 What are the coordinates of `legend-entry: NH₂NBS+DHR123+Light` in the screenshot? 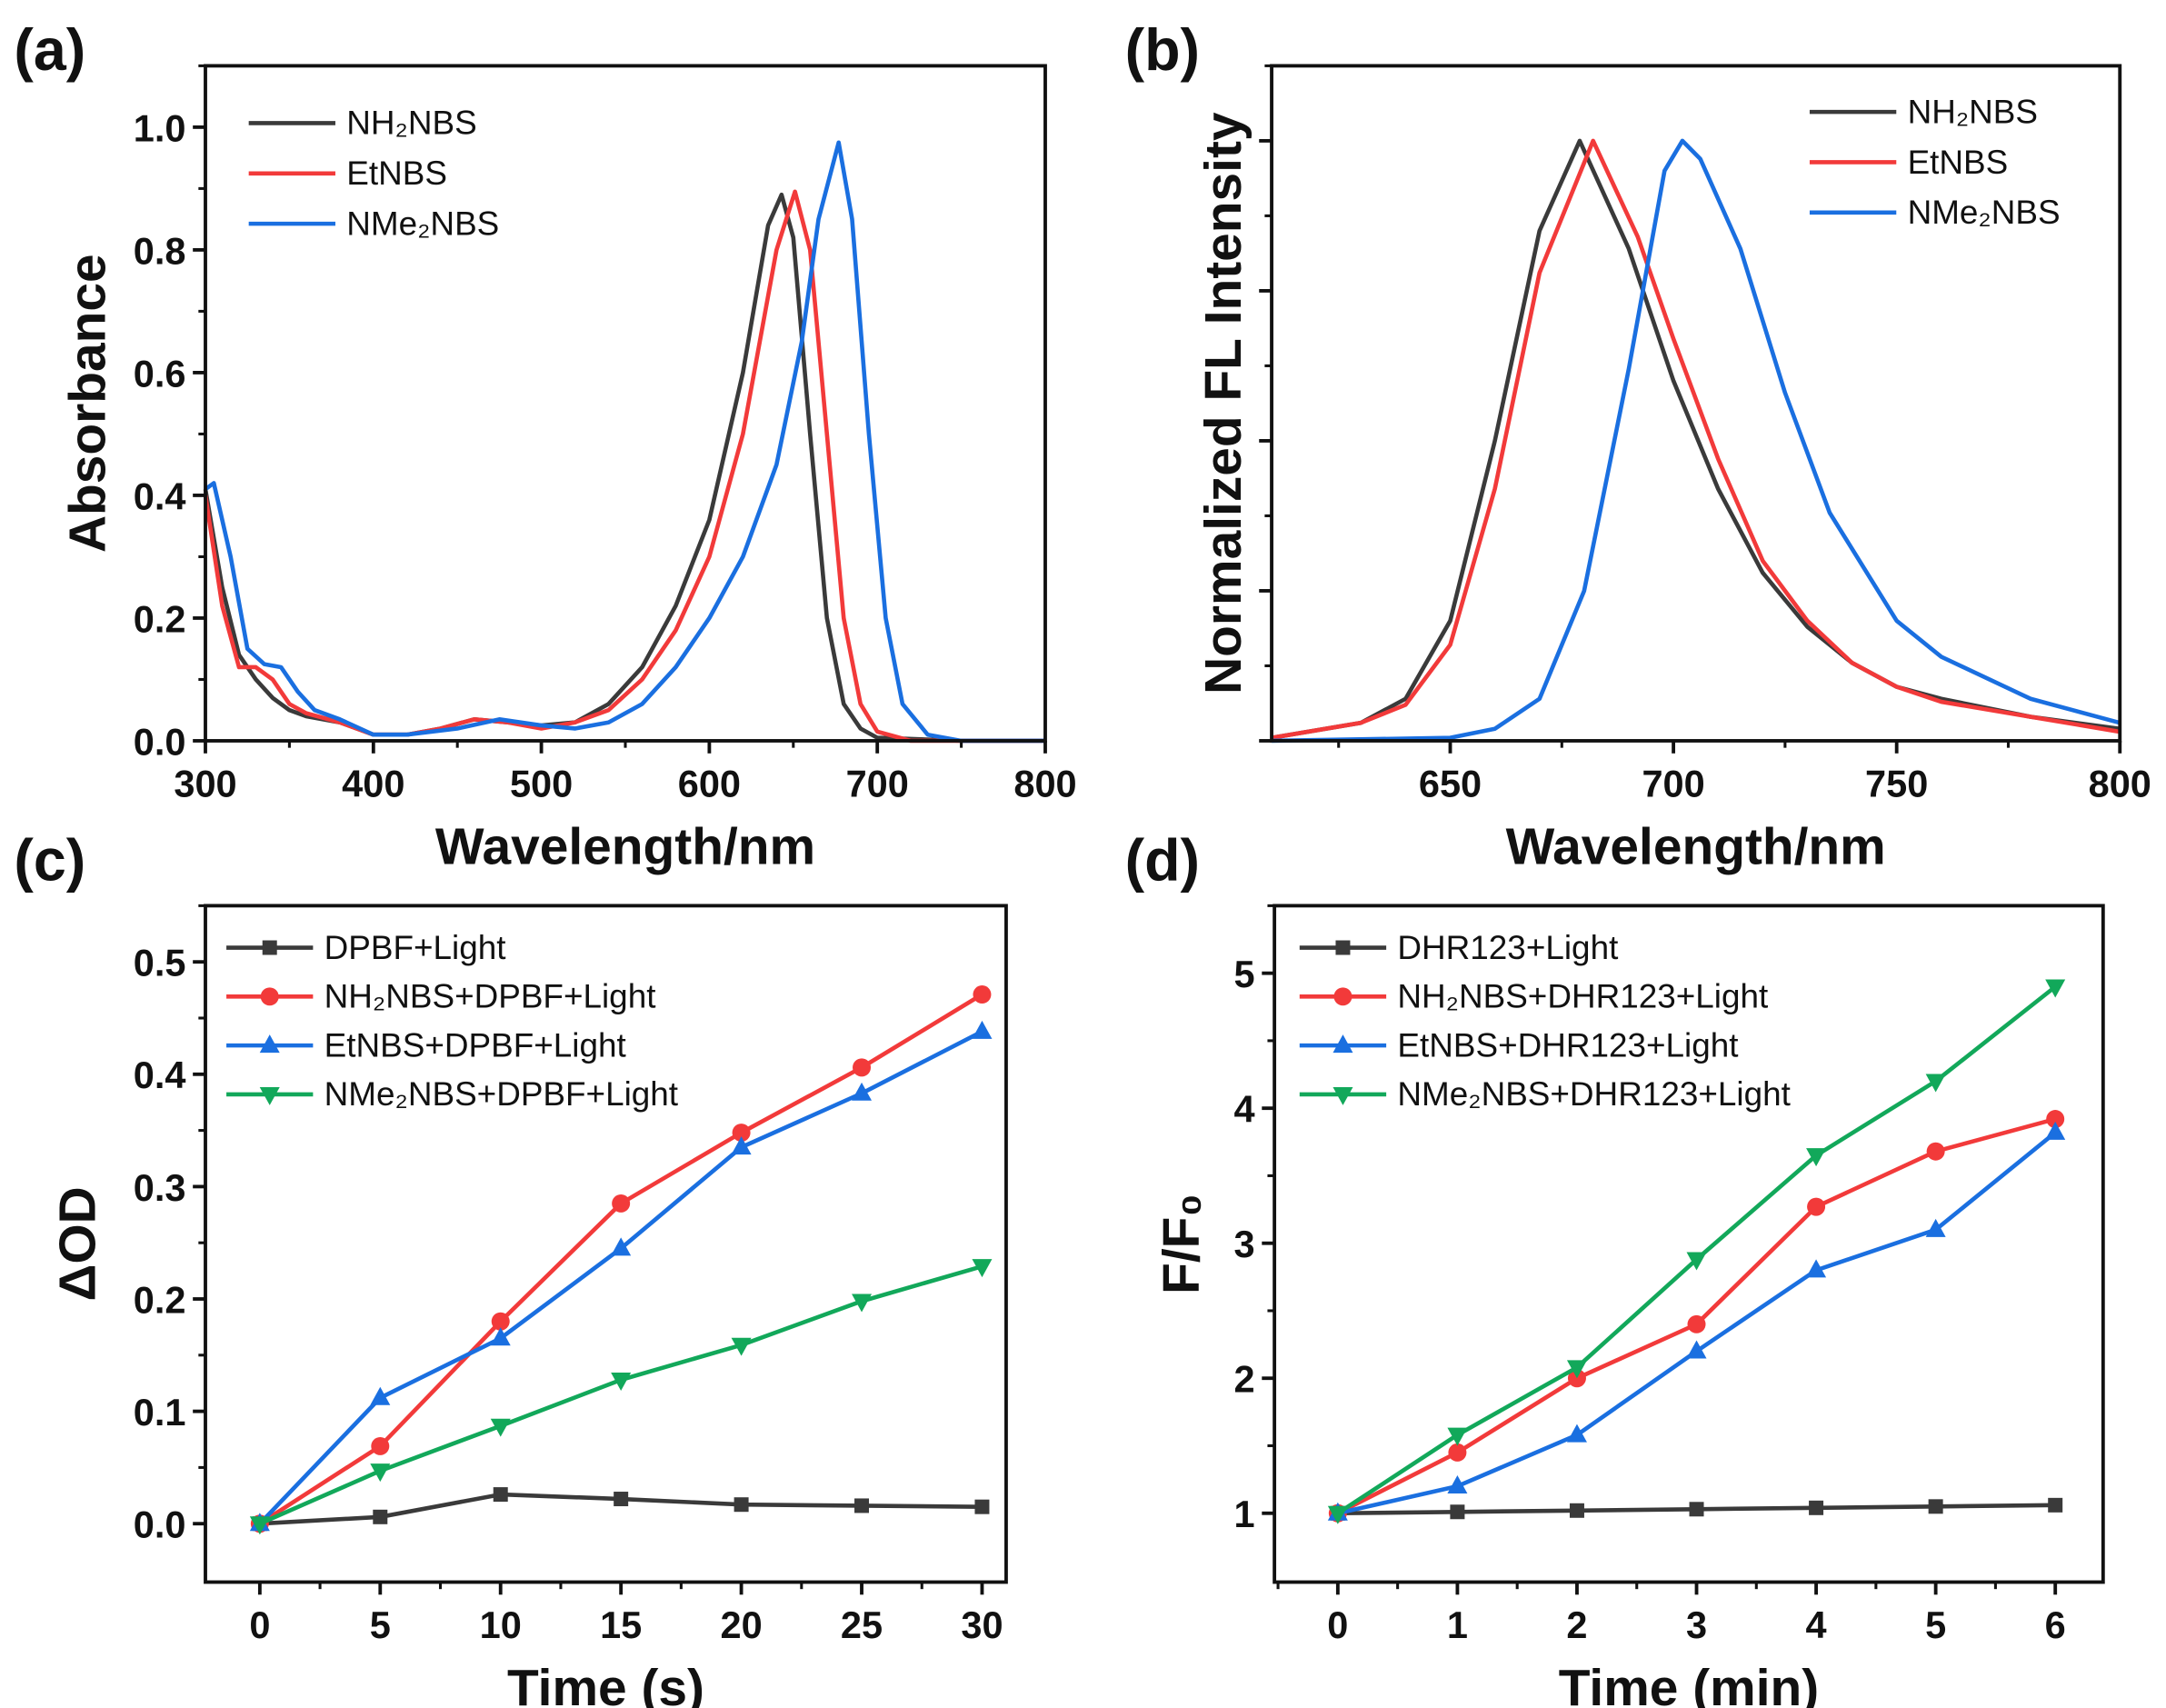 It's located at (1534, 997).